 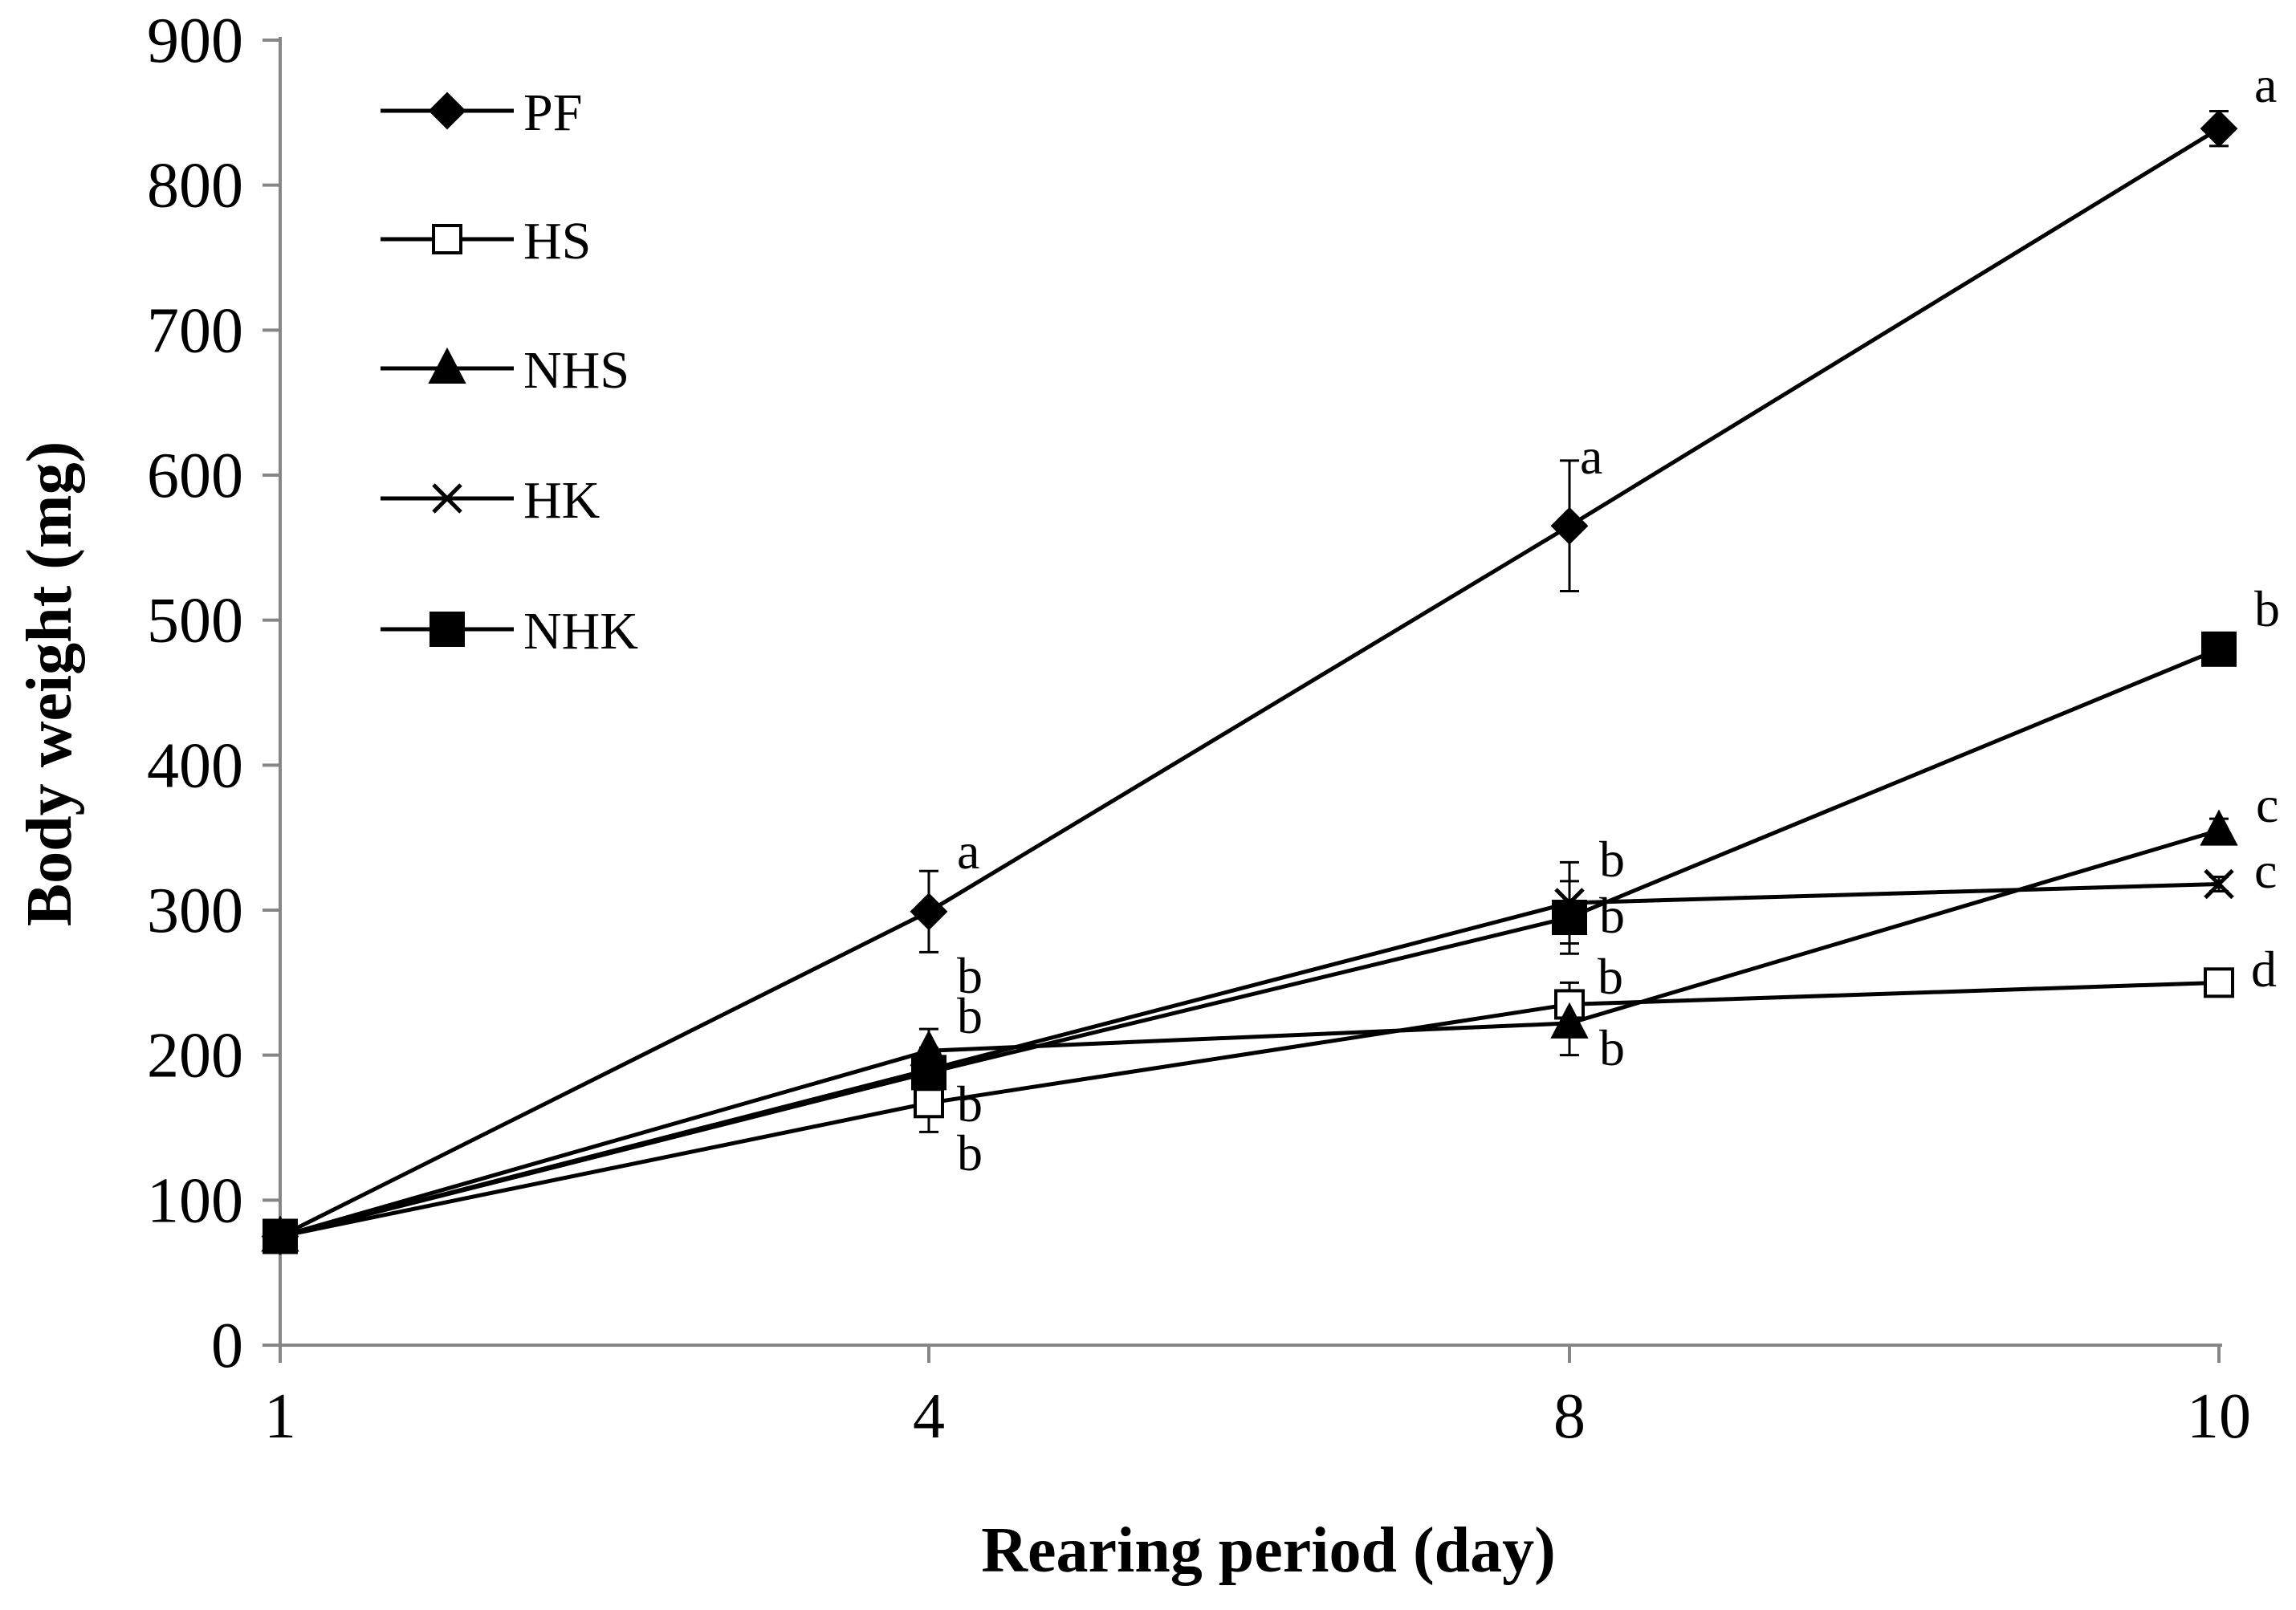 What do you see at coordinates (576, 370) in the screenshot?
I see `legend-label: NHS` at bounding box center [576, 370].